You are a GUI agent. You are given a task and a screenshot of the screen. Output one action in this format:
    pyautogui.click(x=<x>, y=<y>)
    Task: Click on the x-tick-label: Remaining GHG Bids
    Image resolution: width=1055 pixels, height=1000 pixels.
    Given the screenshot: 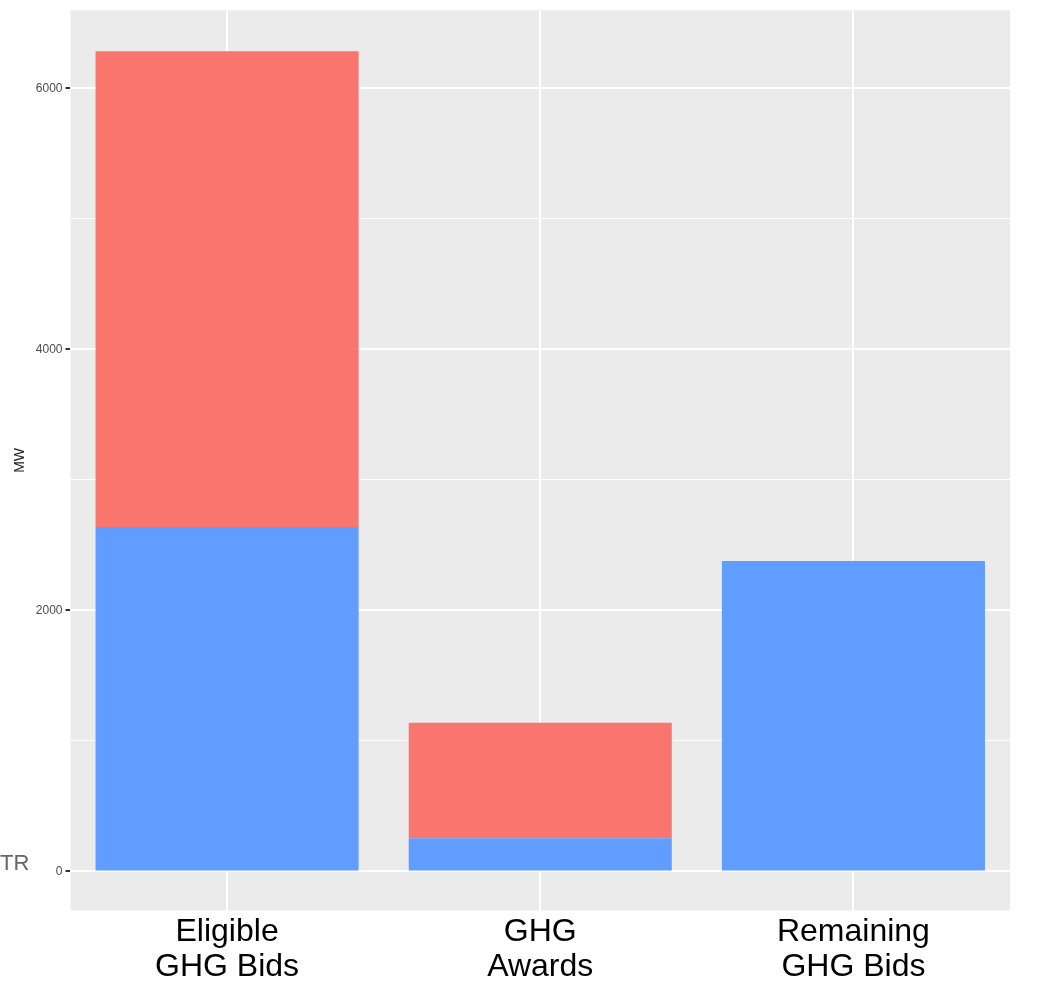 What is the action you would take?
    pyautogui.click(x=853, y=948)
    